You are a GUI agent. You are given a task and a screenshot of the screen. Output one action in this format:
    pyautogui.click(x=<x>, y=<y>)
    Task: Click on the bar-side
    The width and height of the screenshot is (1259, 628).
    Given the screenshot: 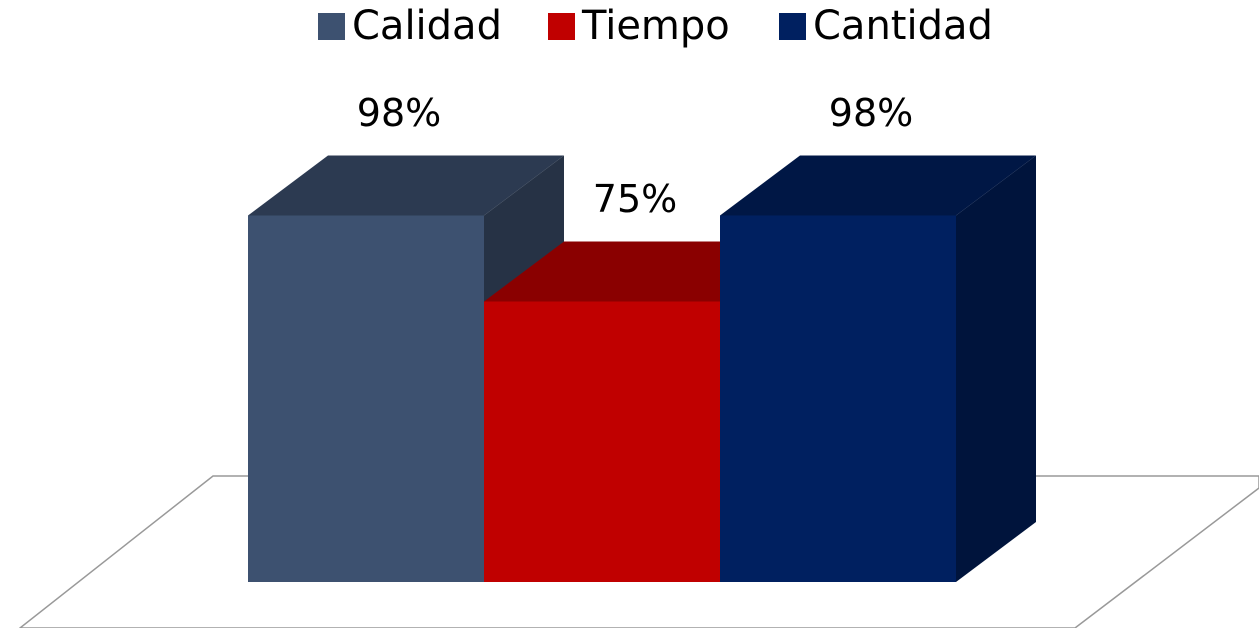 What is the action you would take?
    pyautogui.click(x=996, y=369)
    